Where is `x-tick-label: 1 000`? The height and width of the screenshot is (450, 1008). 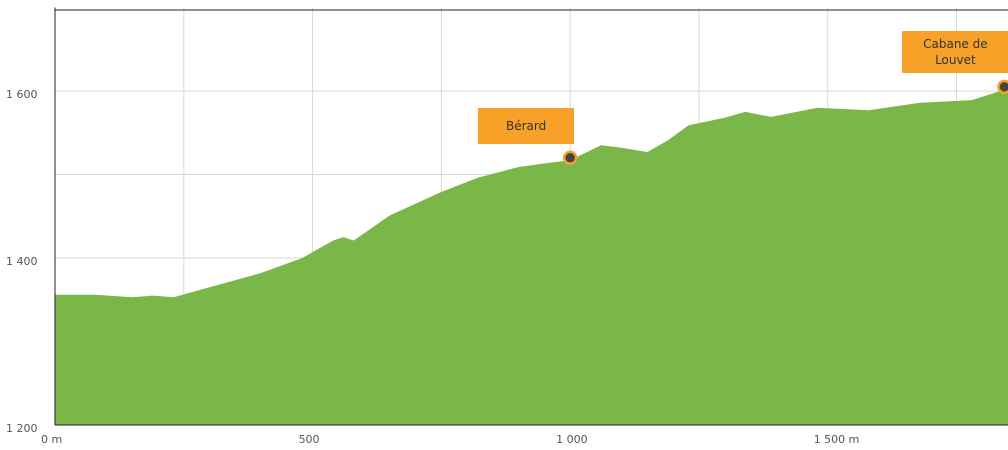
x-tick-label: 1 000 is located at coordinates (572, 439).